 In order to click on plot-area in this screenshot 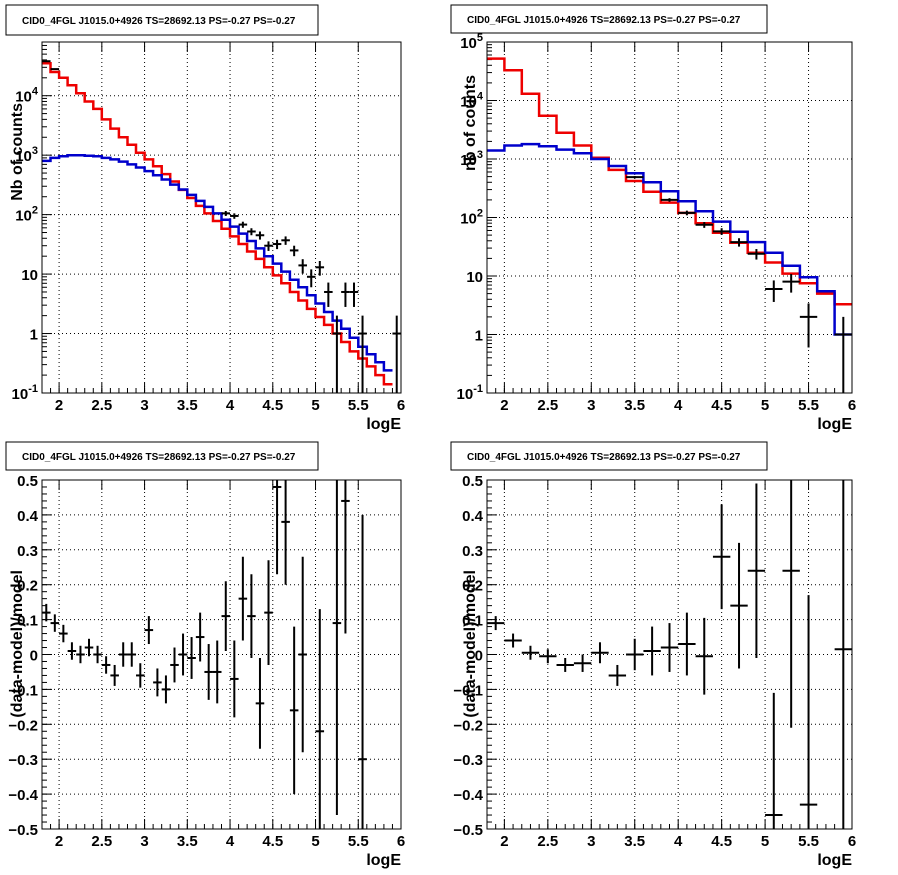, I will do `click(204, 654)`.